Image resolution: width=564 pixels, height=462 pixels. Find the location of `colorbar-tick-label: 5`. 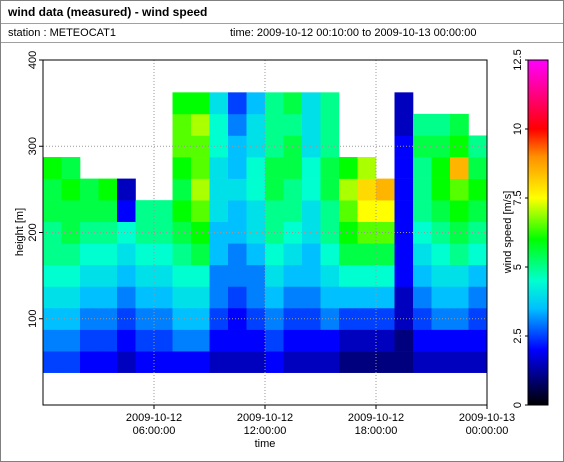

colorbar-tick-label: 5 is located at coordinates (518, 267).